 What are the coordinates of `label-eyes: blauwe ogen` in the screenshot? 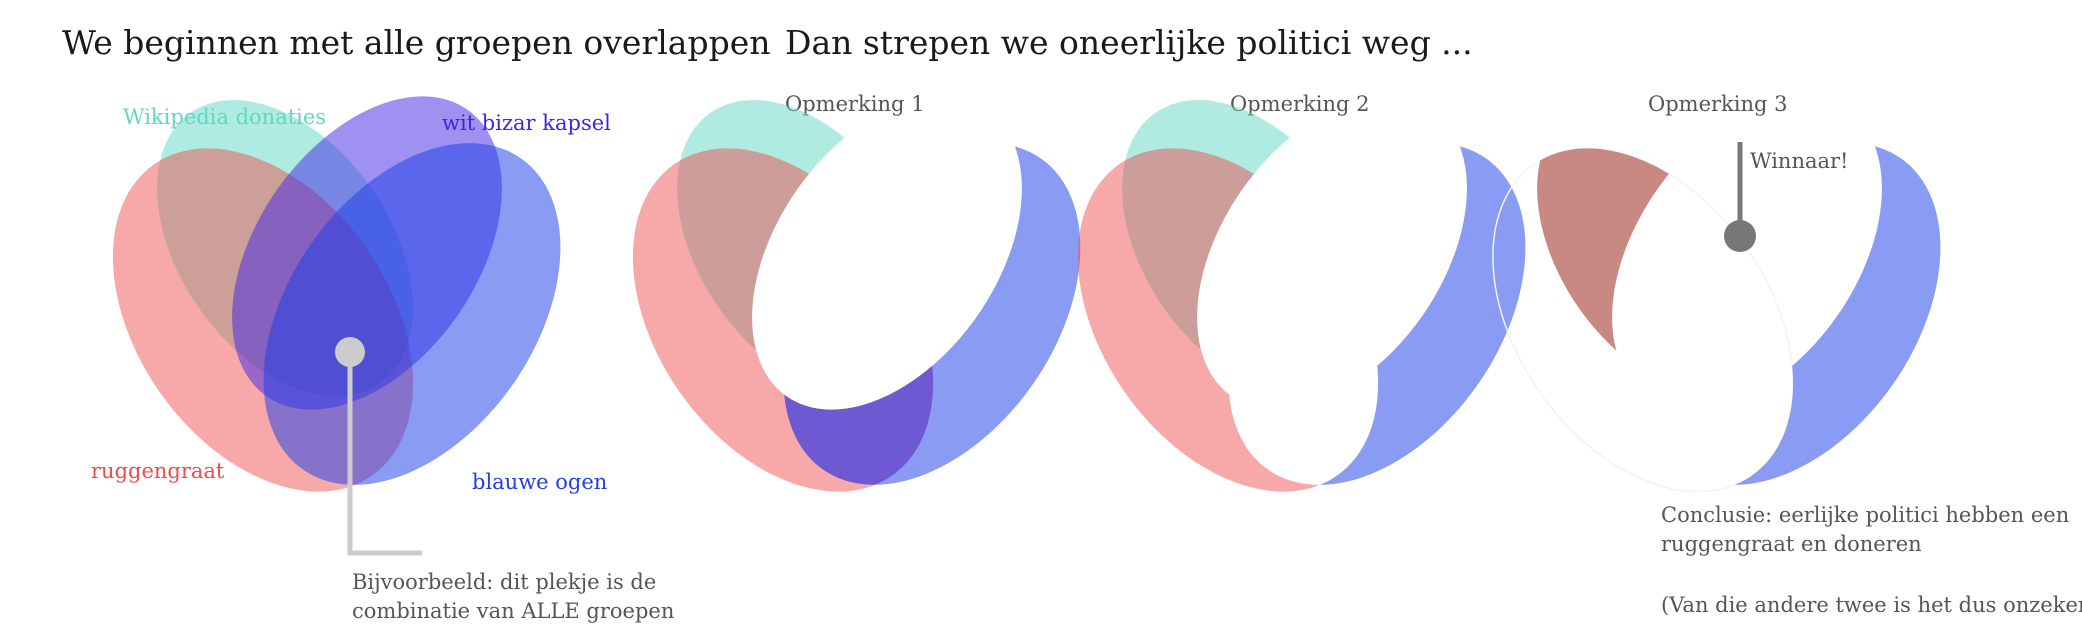 It's located at (539, 482).